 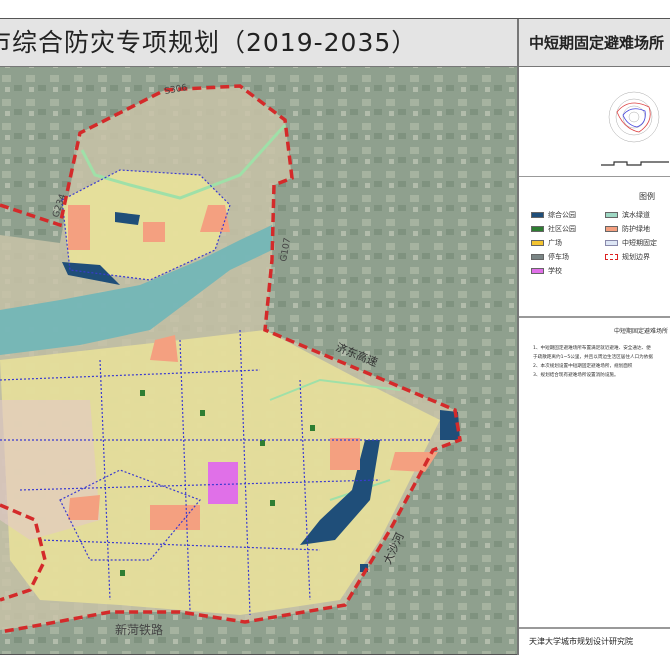 What do you see at coordinates (546, 271) in the screenshot?
I see `legend-item-school: 学校` at bounding box center [546, 271].